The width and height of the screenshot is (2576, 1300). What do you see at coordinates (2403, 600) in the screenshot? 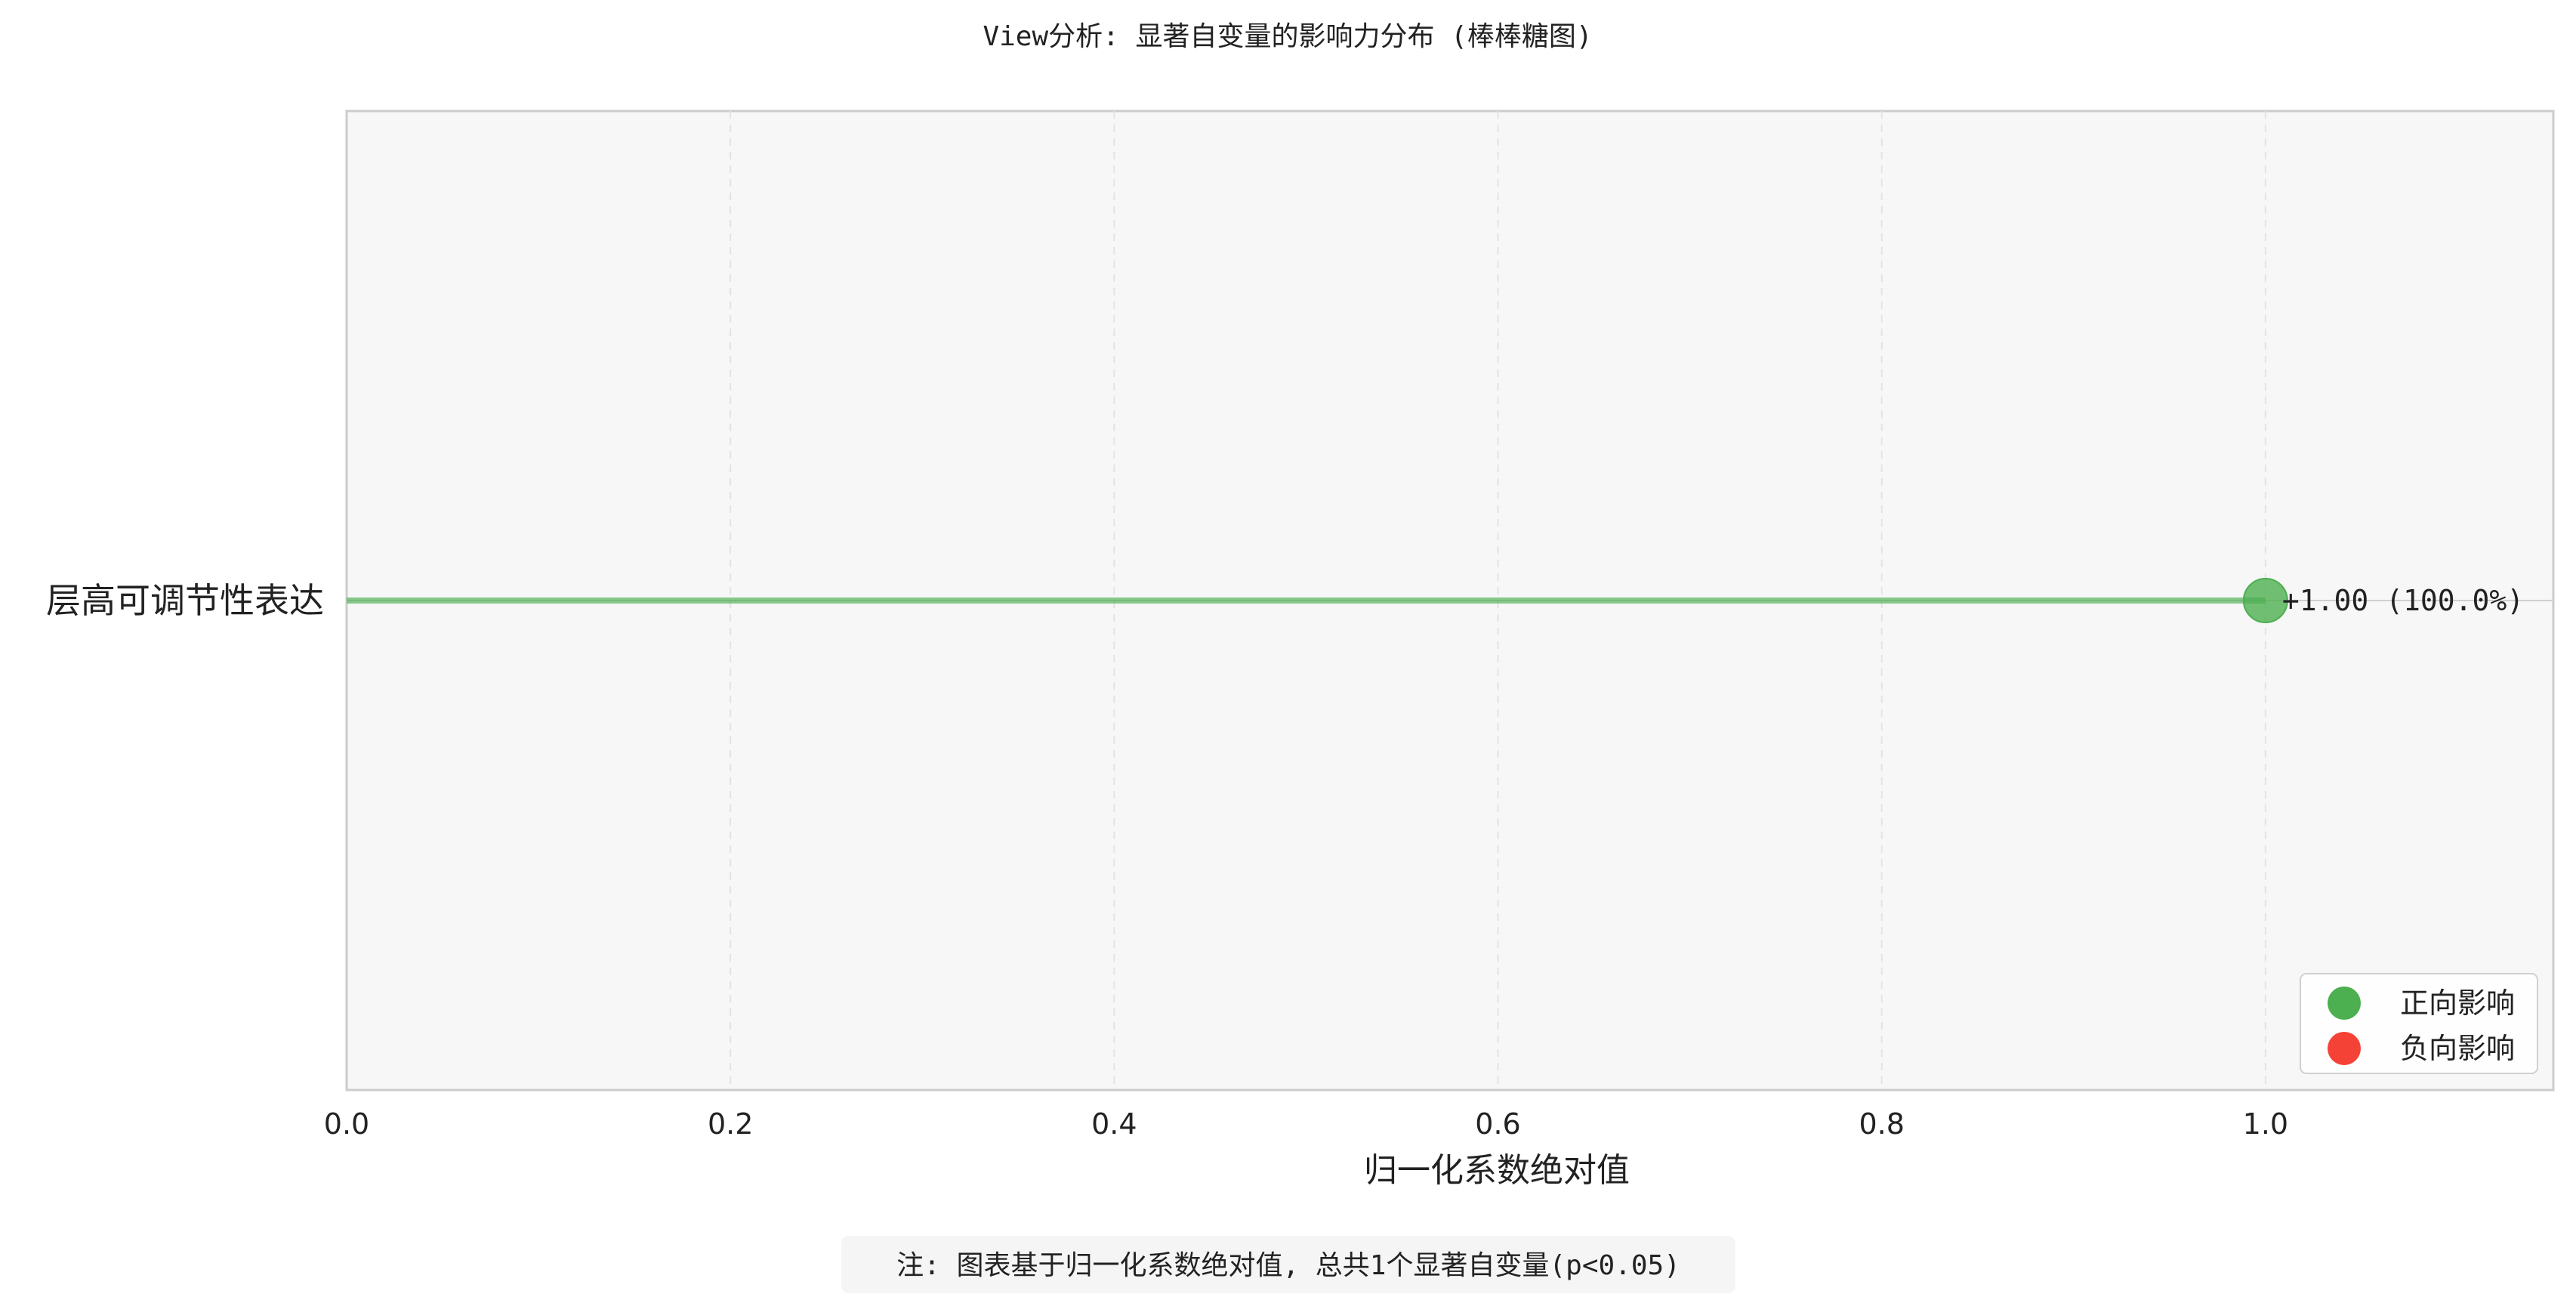
I see `data-label: +1.00 (100.0%)` at bounding box center [2403, 600].